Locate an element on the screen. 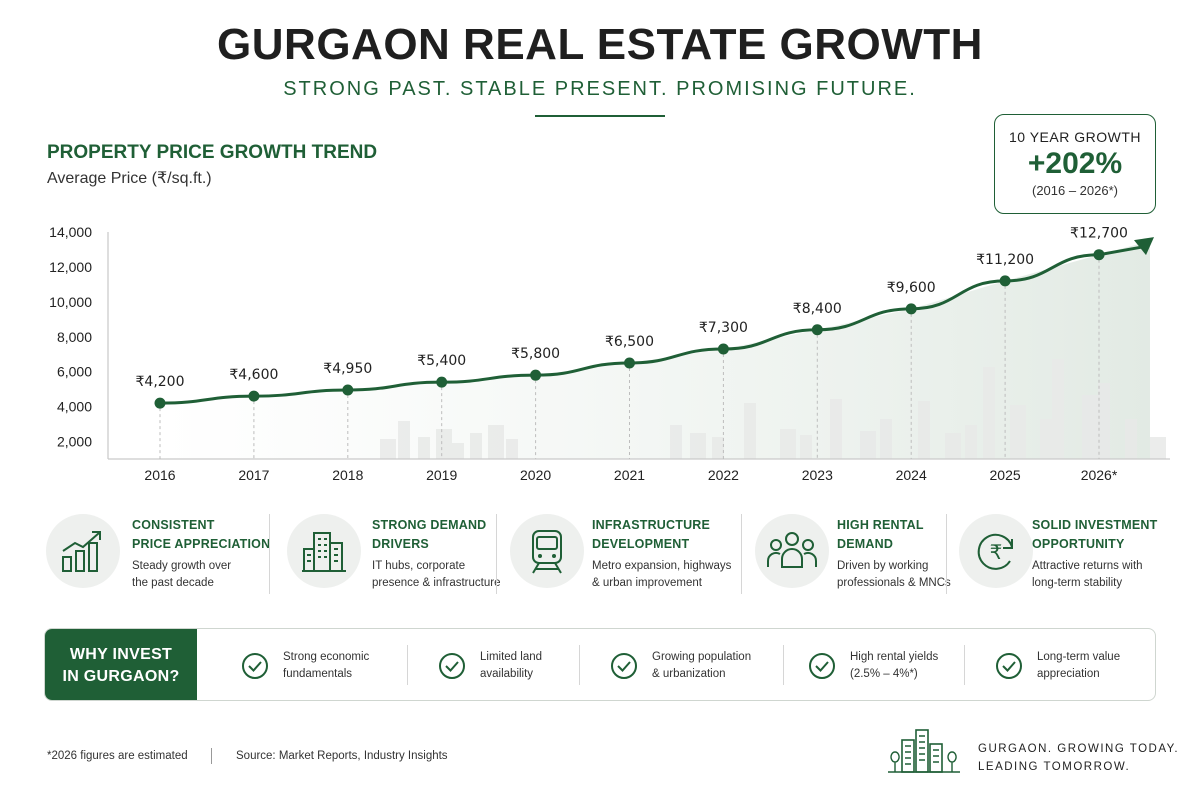 The width and height of the screenshot is (1200, 800). feature-desc: Steady growth over the past decade is located at coordinates (182, 574).